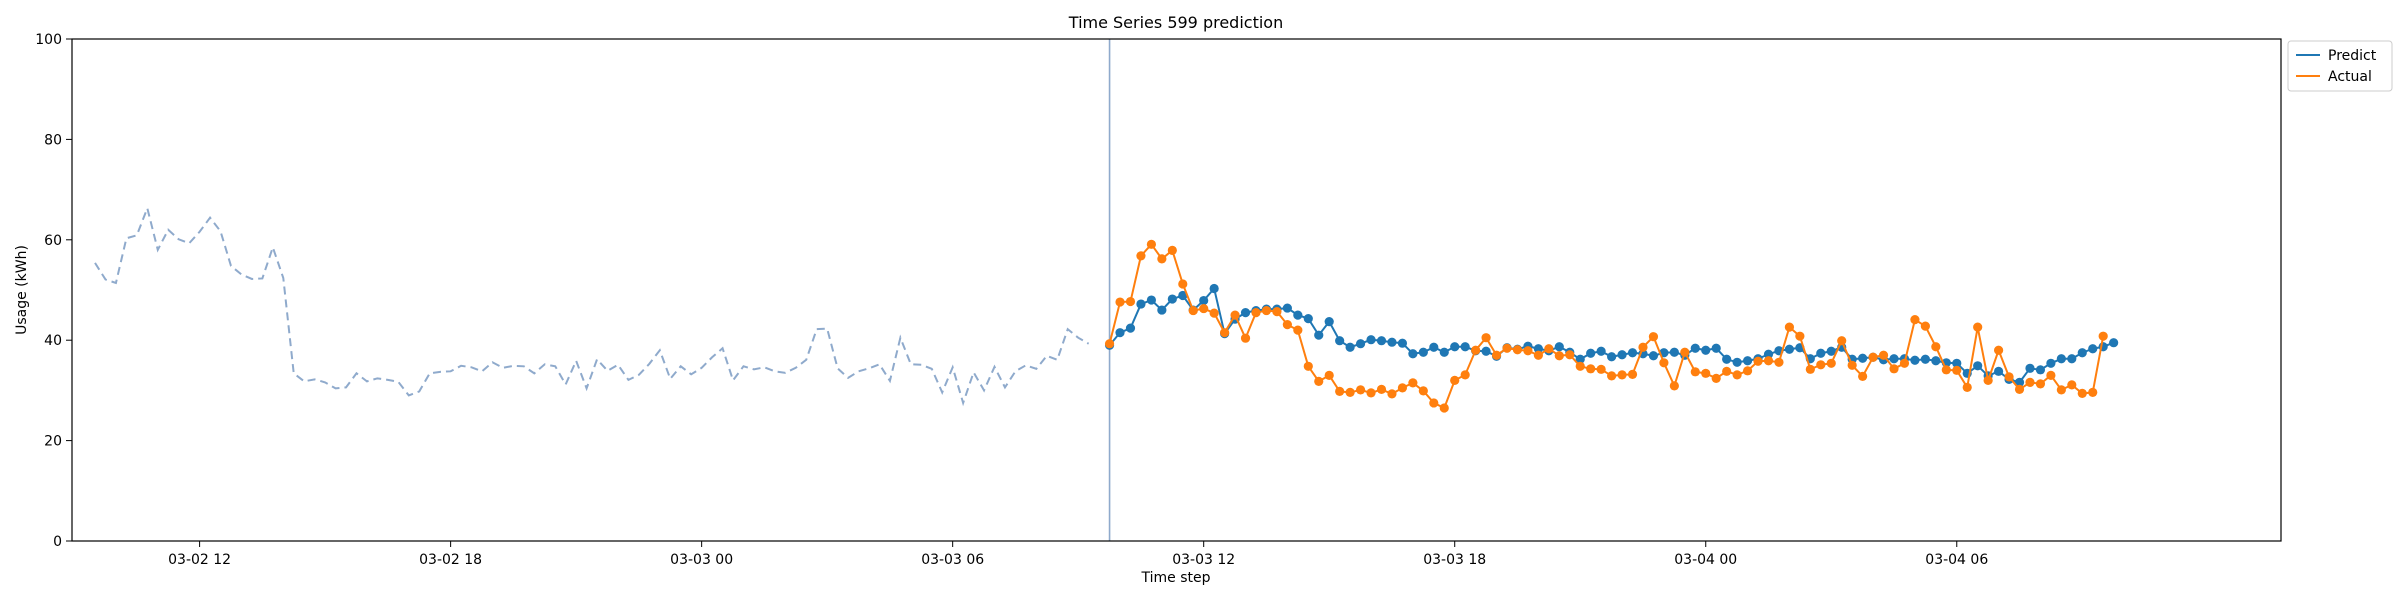  I want to click on y-tick-label: 60, so click(53, 241).